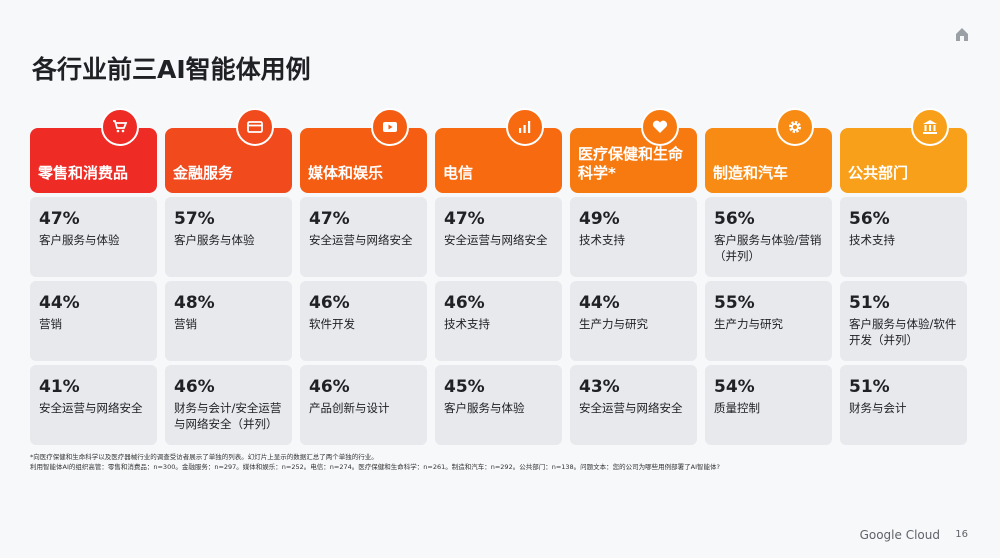 The width and height of the screenshot is (1000, 558). I want to click on industry-header: 医疗保健和生命科学*, so click(633, 150).